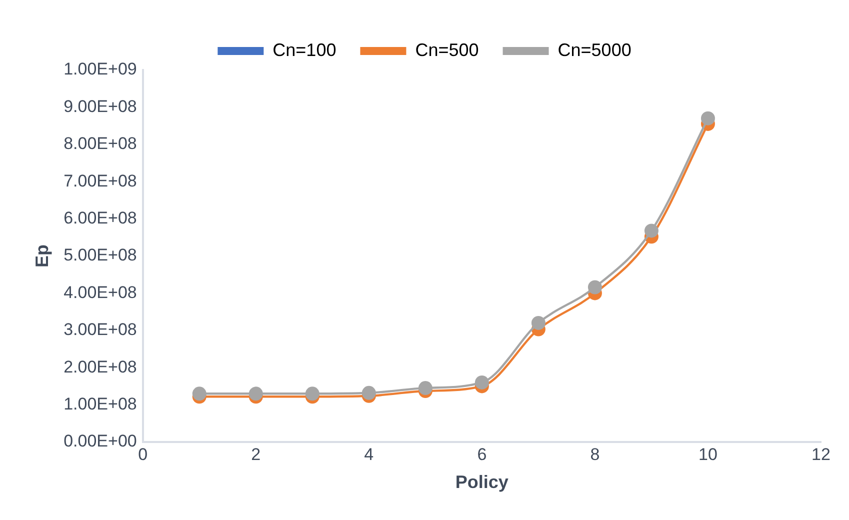 The image size is (849, 520). Describe the element at coordinates (100, 144) in the screenshot. I see `y-tick-label: 8.00E+08` at that location.